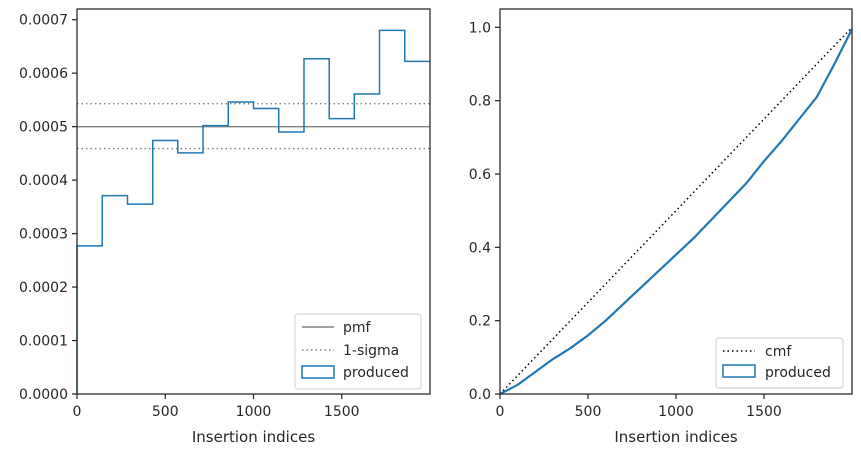 The height and width of the screenshot is (453, 861). Describe the element at coordinates (371, 351) in the screenshot. I see `legend-1-sigma-label: 1-sigma` at that location.